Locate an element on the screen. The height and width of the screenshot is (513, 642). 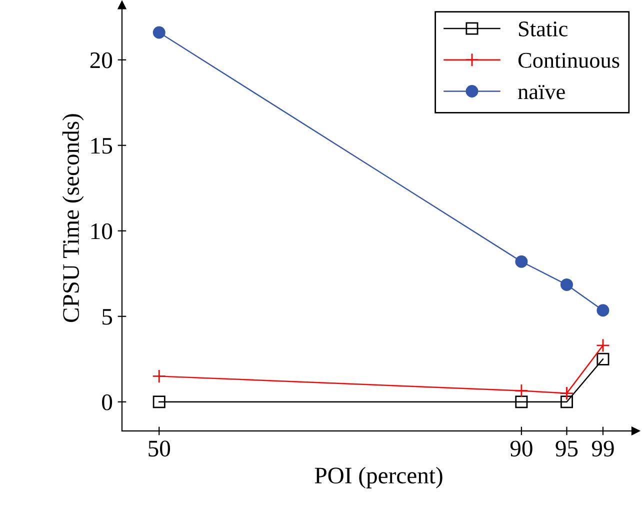
x-tick-label: 99 is located at coordinates (603, 448).